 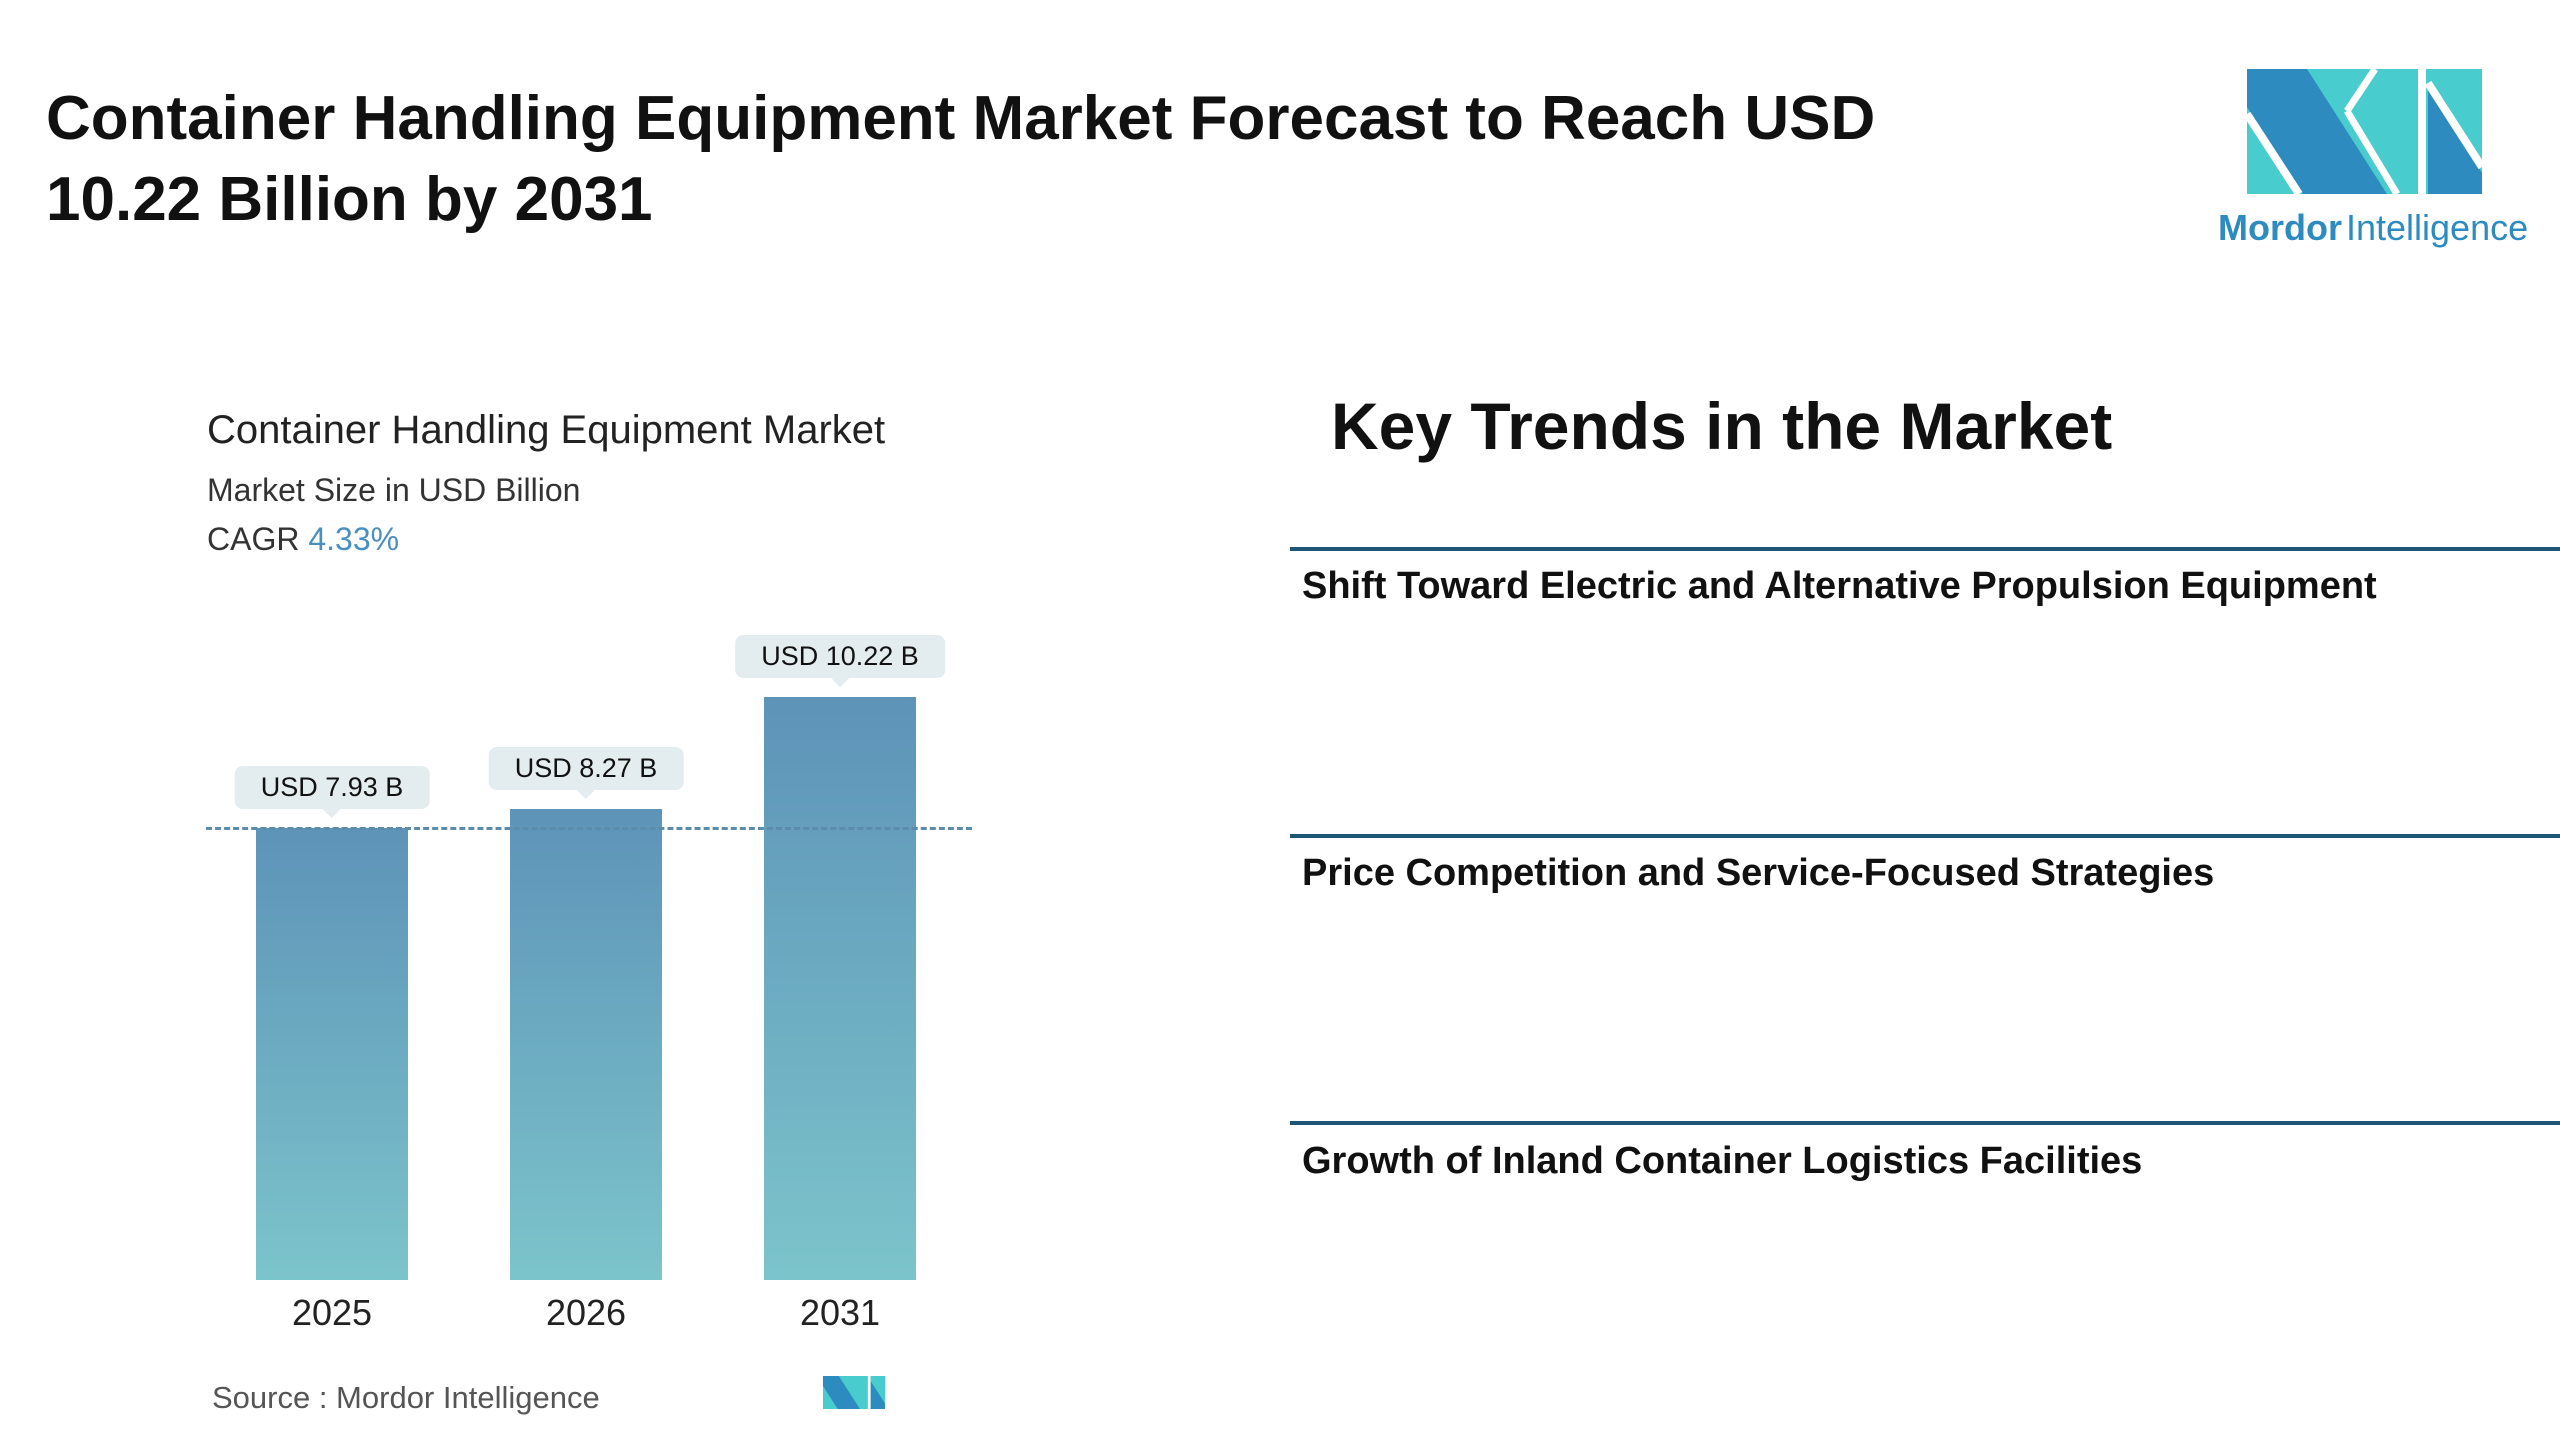 What do you see at coordinates (840, 661) in the screenshot?
I see `data-label: USD 10.22 B` at bounding box center [840, 661].